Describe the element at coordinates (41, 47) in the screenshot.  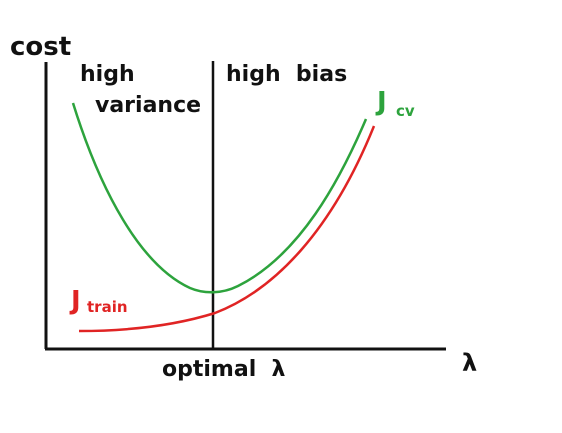
I see `y-axis-label: cost` at that location.